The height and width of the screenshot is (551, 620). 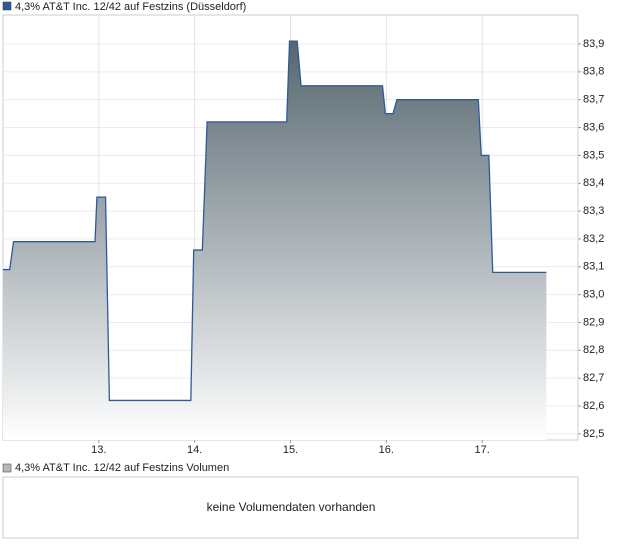 What do you see at coordinates (98, 450) in the screenshot?
I see `x-tick-label: 13.` at bounding box center [98, 450].